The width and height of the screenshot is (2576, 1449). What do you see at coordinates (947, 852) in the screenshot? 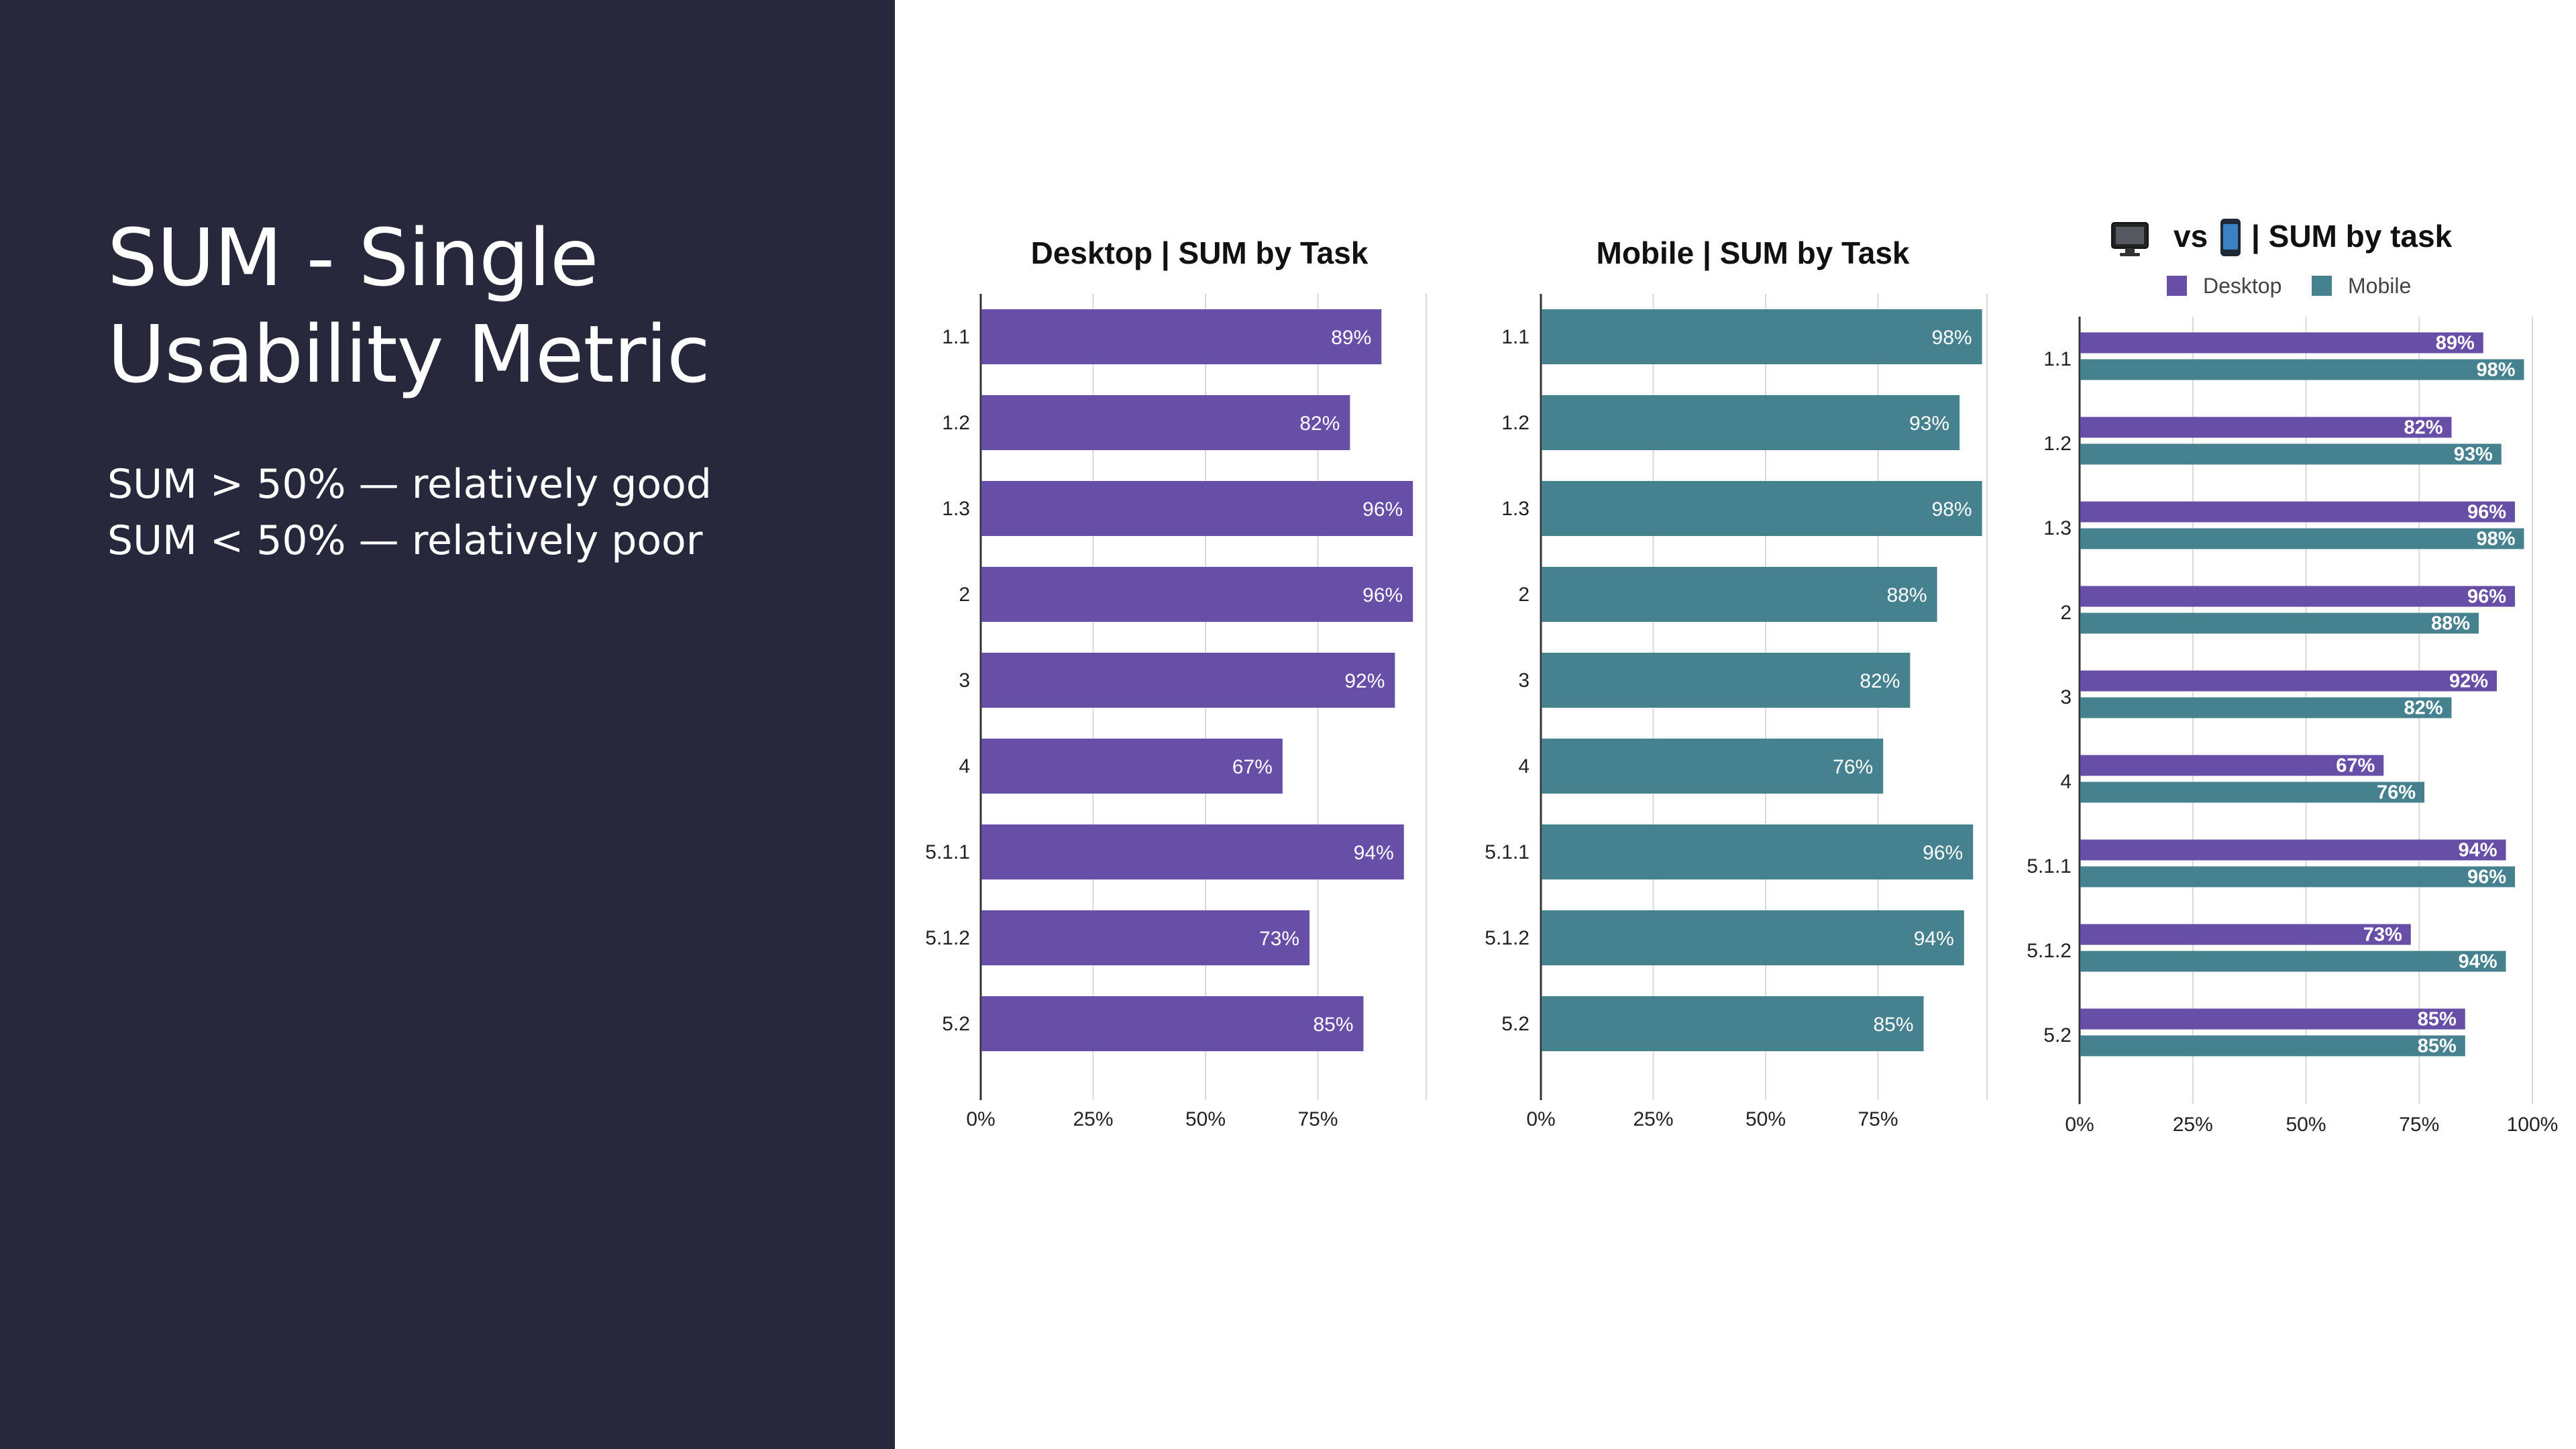
I see `desktop-category-label: 5.1.1` at bounding box center [947, 852].